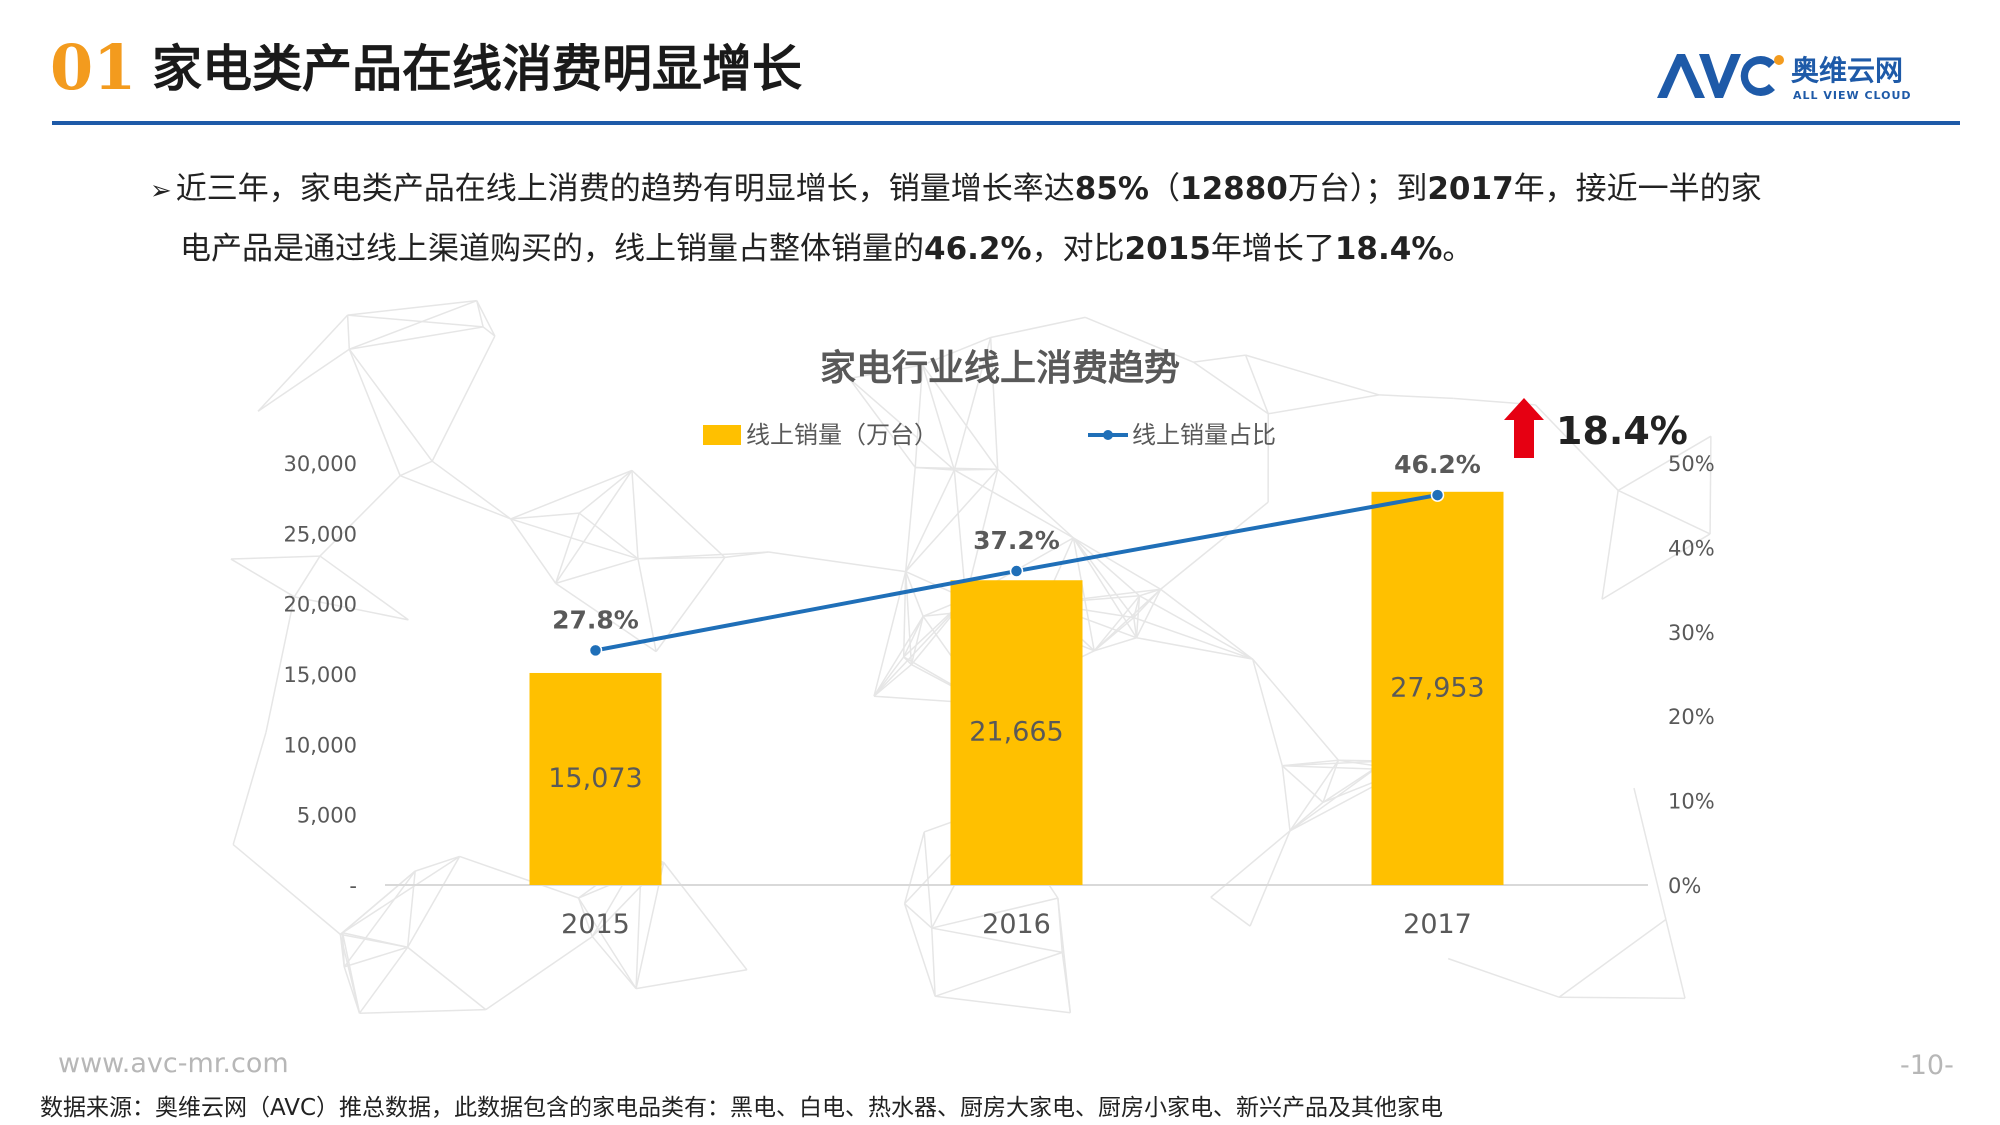 This screenshot has width=2000, height=1125. Describe the element at coordinates (320, 534) in the screenshot. I see `left-axis-tick-label: 25,000` at that location.